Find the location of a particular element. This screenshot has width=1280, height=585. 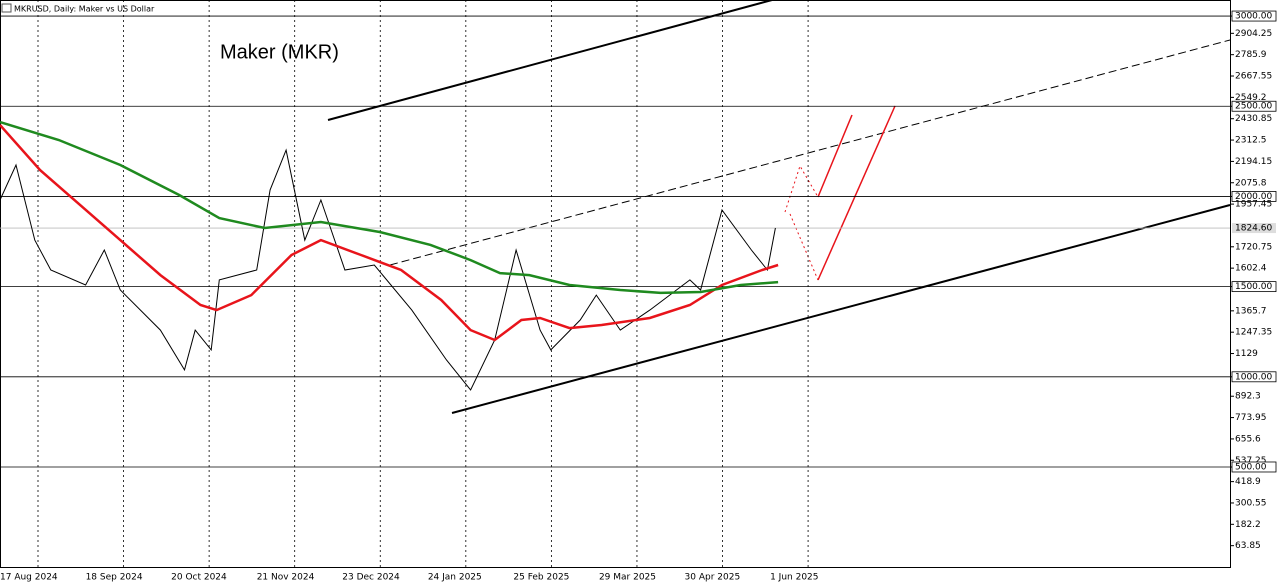

channel-upper is located at coordinates (550, 60).